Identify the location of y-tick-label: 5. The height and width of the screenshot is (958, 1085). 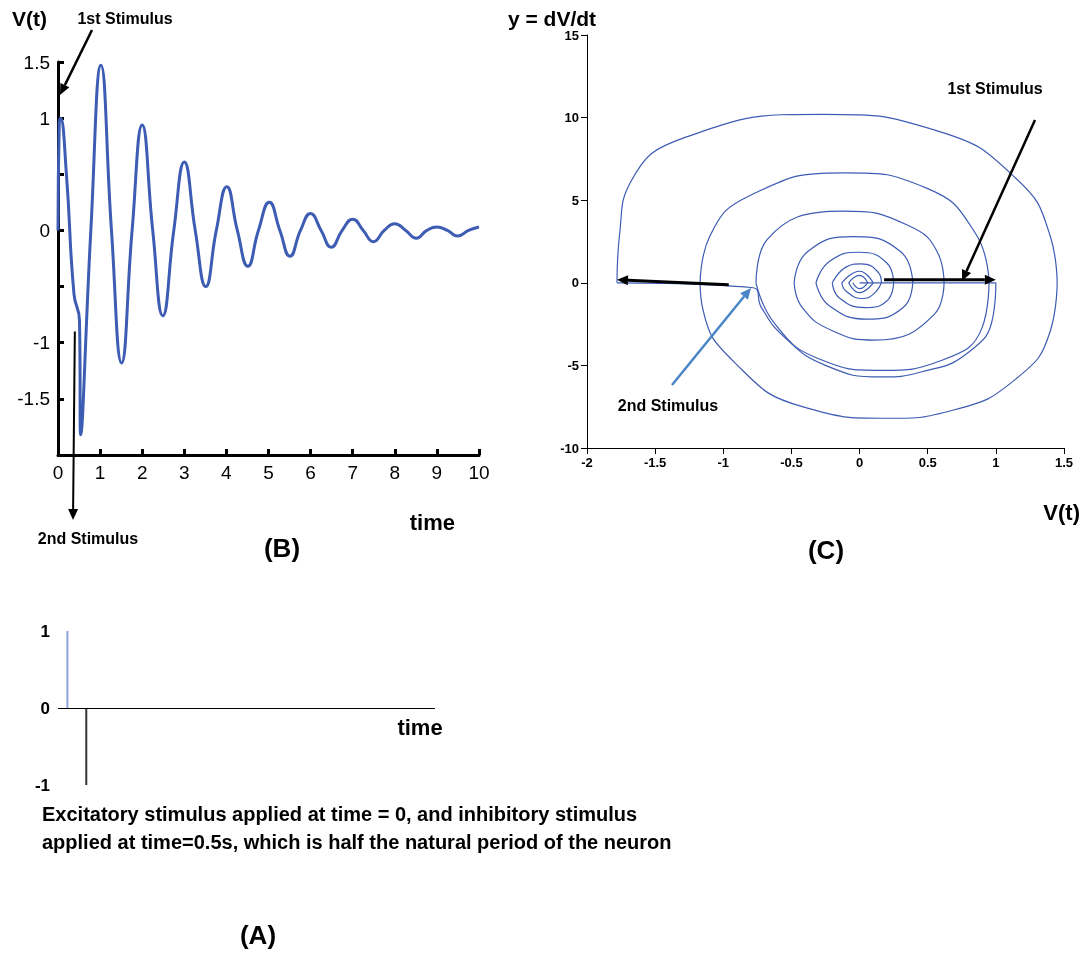
(575, 200).